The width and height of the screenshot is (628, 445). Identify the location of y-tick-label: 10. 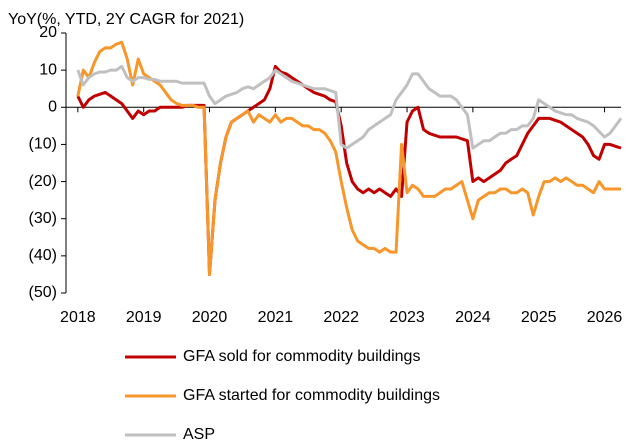
(48, 69).